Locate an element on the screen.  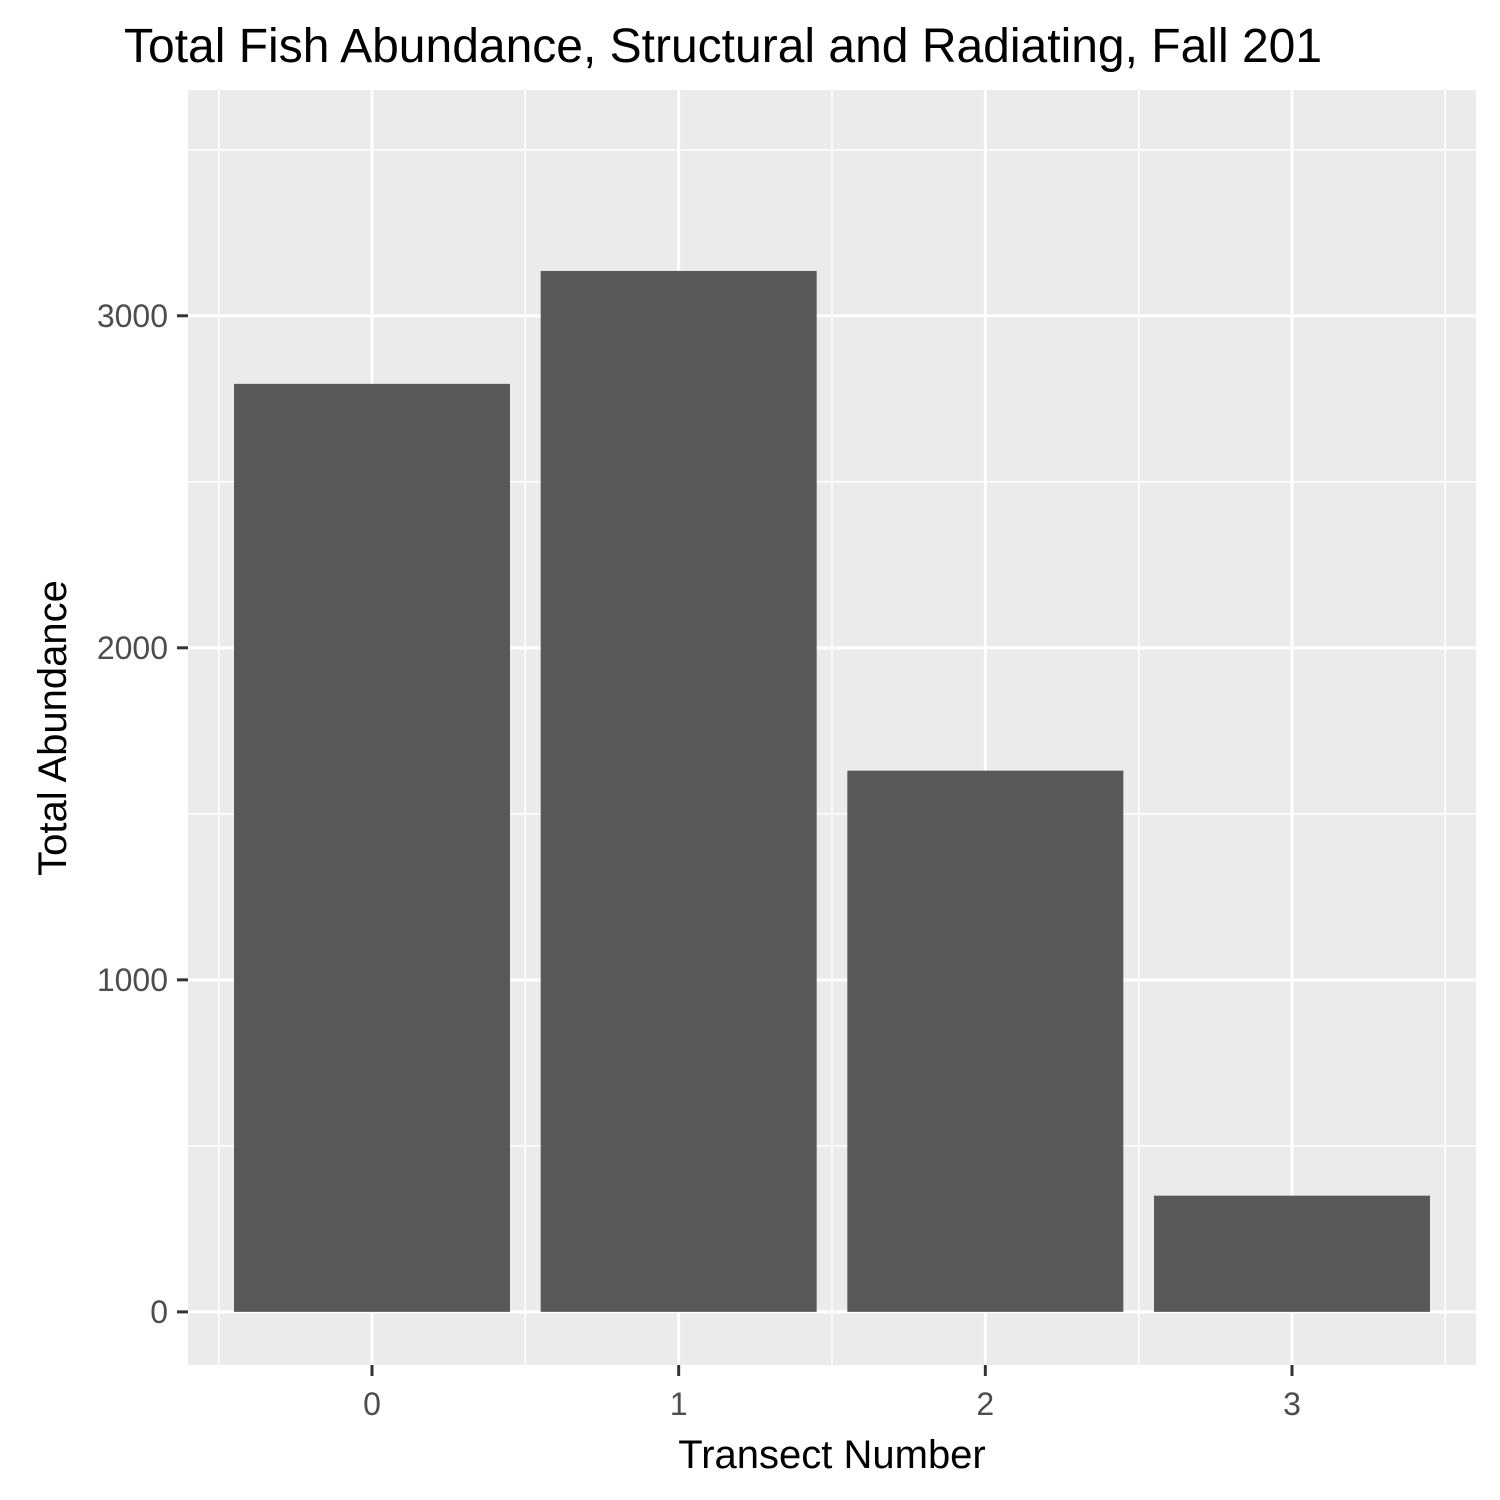
x-tick-label: 2 is located at coordinates (985, 1404).